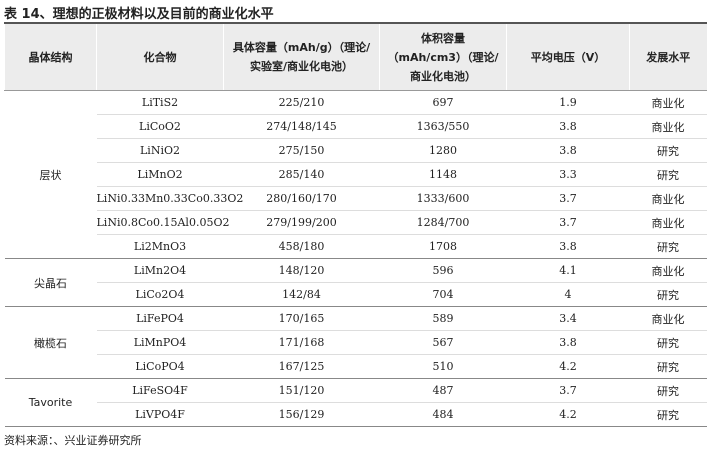 This screenshot has height=452, width=720. Describe the element at coordinates (301, 366) in the screenshot. I see `table-cell: 167/125` at that location.